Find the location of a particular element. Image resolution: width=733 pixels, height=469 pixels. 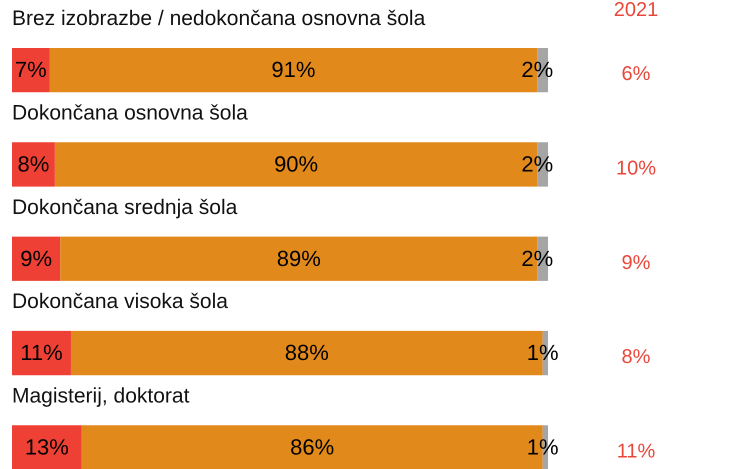

text: 6% is located at coordinates (636, 74).